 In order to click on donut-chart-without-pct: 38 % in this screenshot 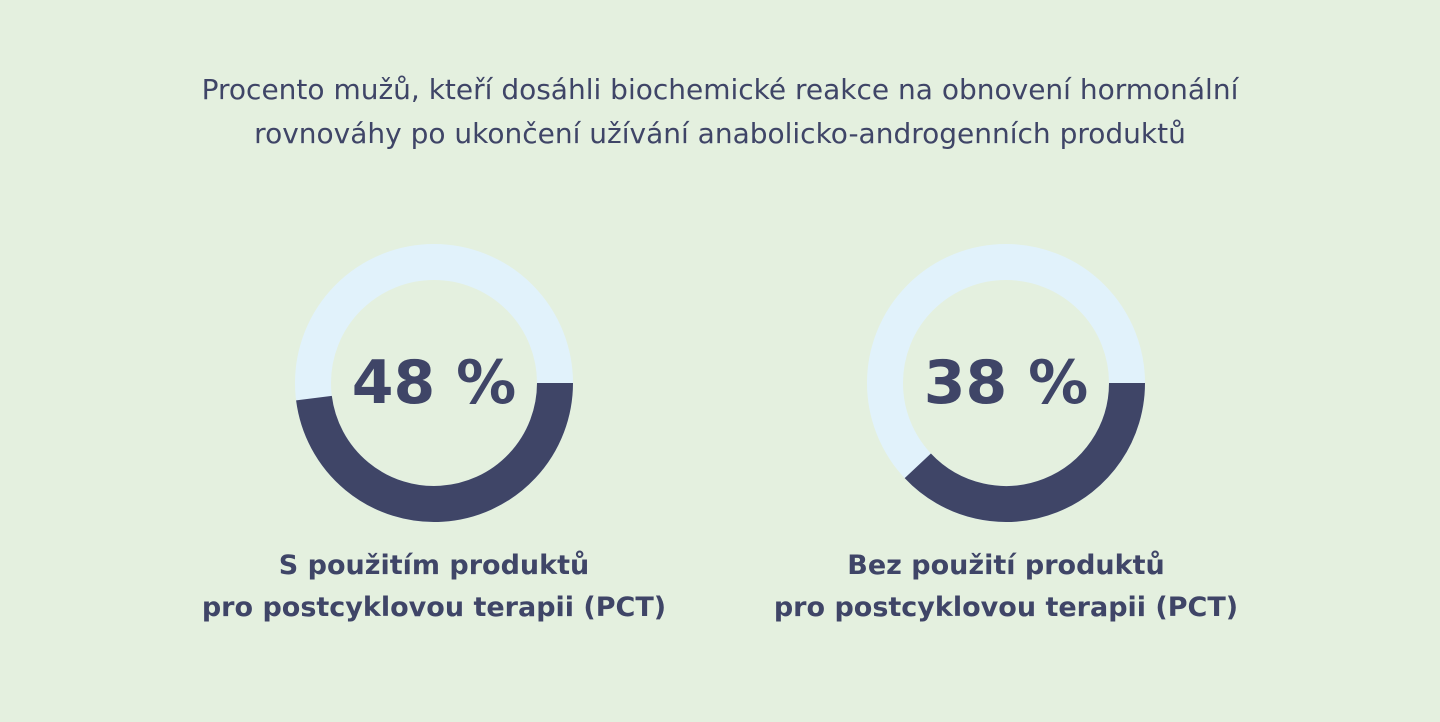, I will do `click(1006, 383)`.